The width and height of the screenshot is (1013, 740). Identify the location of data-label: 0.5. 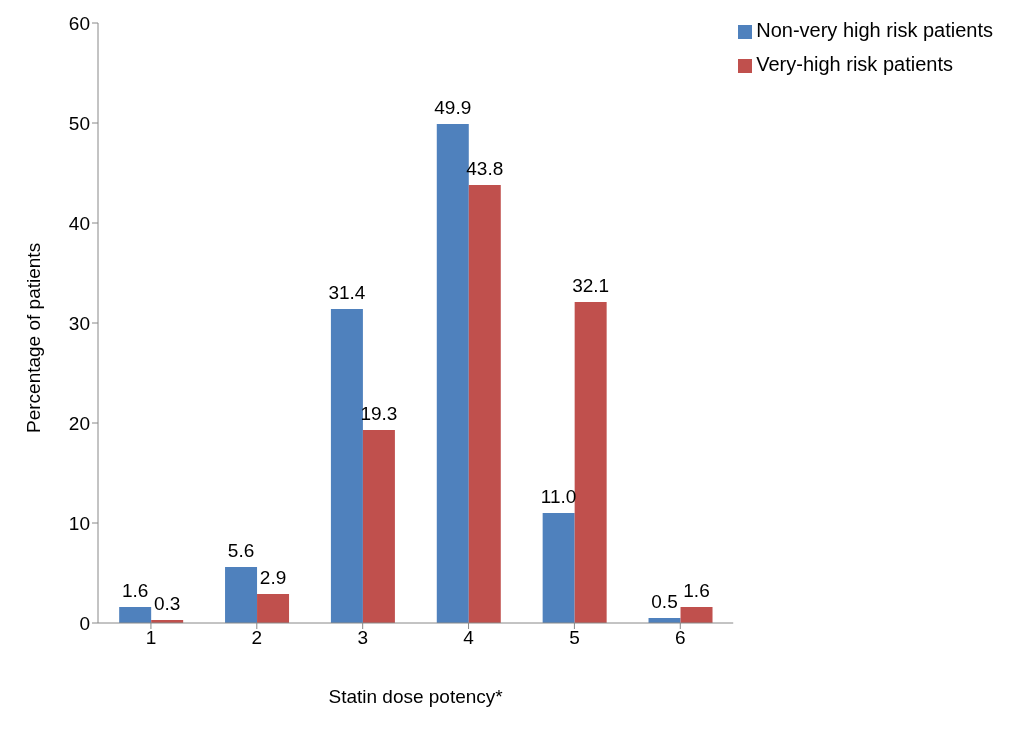
(664, 601).